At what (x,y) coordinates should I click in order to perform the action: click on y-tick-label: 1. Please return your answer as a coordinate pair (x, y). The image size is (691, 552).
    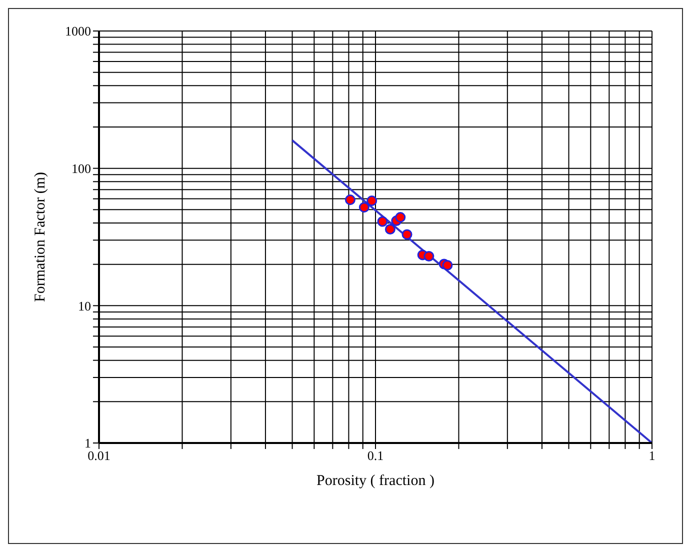
    Looking at the image, I should click on (87, 443).